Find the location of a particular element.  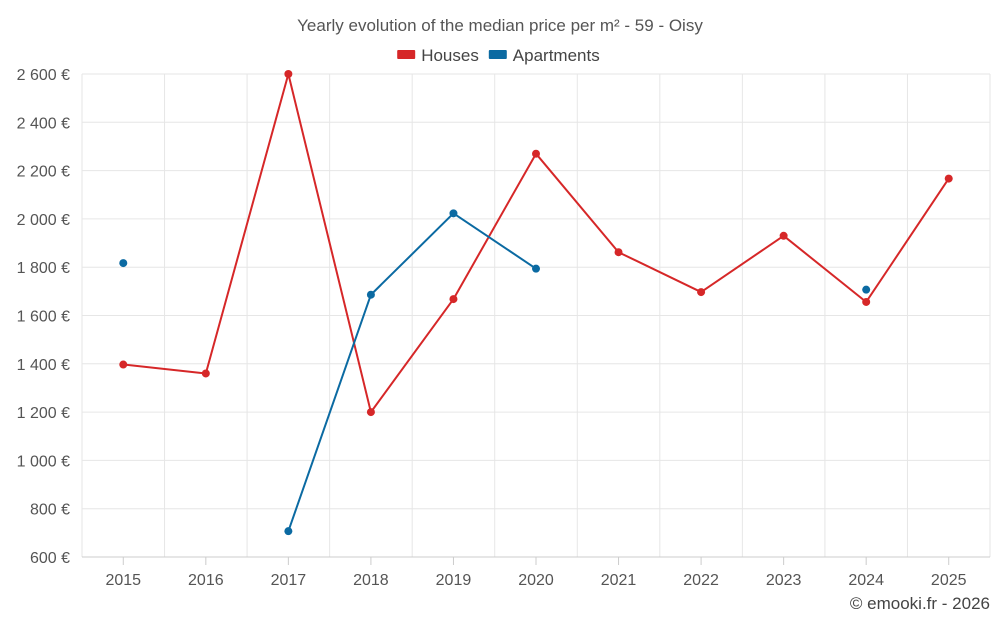

x-tick-label: 2023 is located at coordinates (784, 580).